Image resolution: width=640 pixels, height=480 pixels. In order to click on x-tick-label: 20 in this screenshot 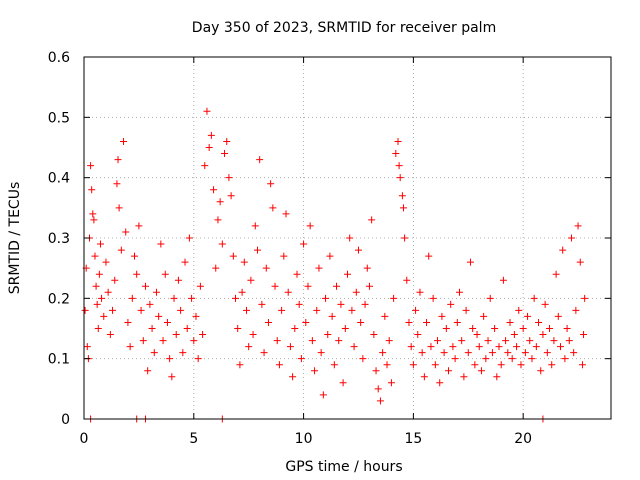, I will do `click(523, 439)`.